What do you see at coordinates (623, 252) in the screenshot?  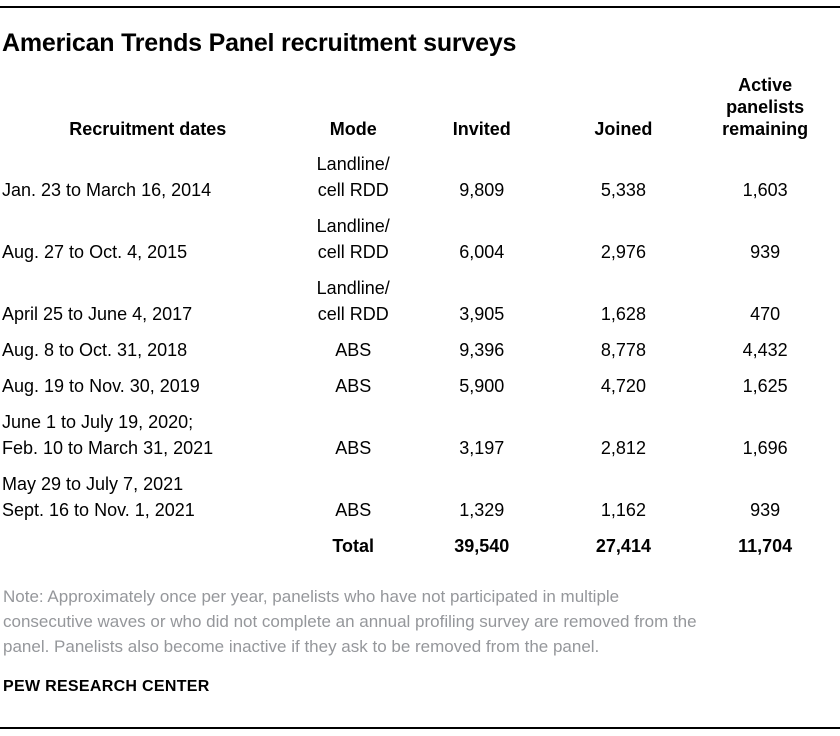 I see `joined-cell: 2,976` at bounding box center [623, 252].